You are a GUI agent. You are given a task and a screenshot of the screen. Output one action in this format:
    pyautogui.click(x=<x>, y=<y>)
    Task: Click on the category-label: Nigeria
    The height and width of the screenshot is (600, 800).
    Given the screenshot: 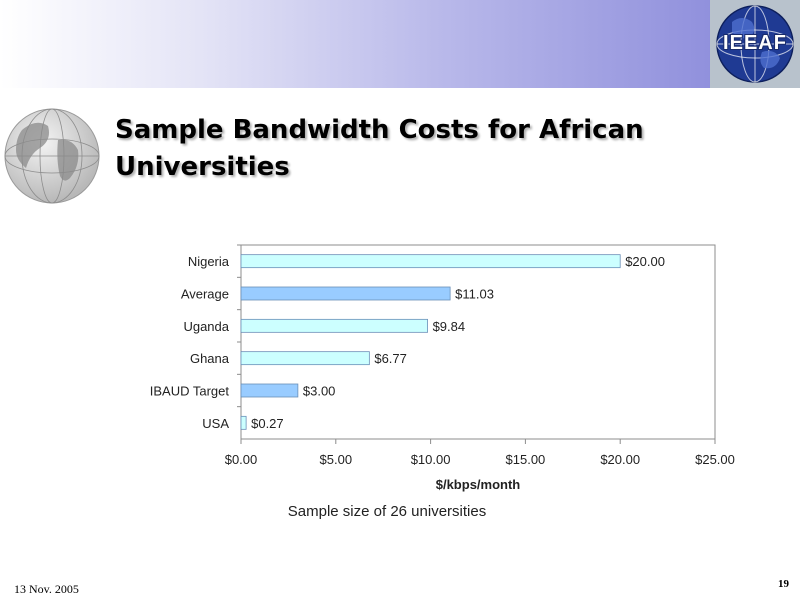 What is the action you would take?
    pyautogui.click(x=209, y=261)
    